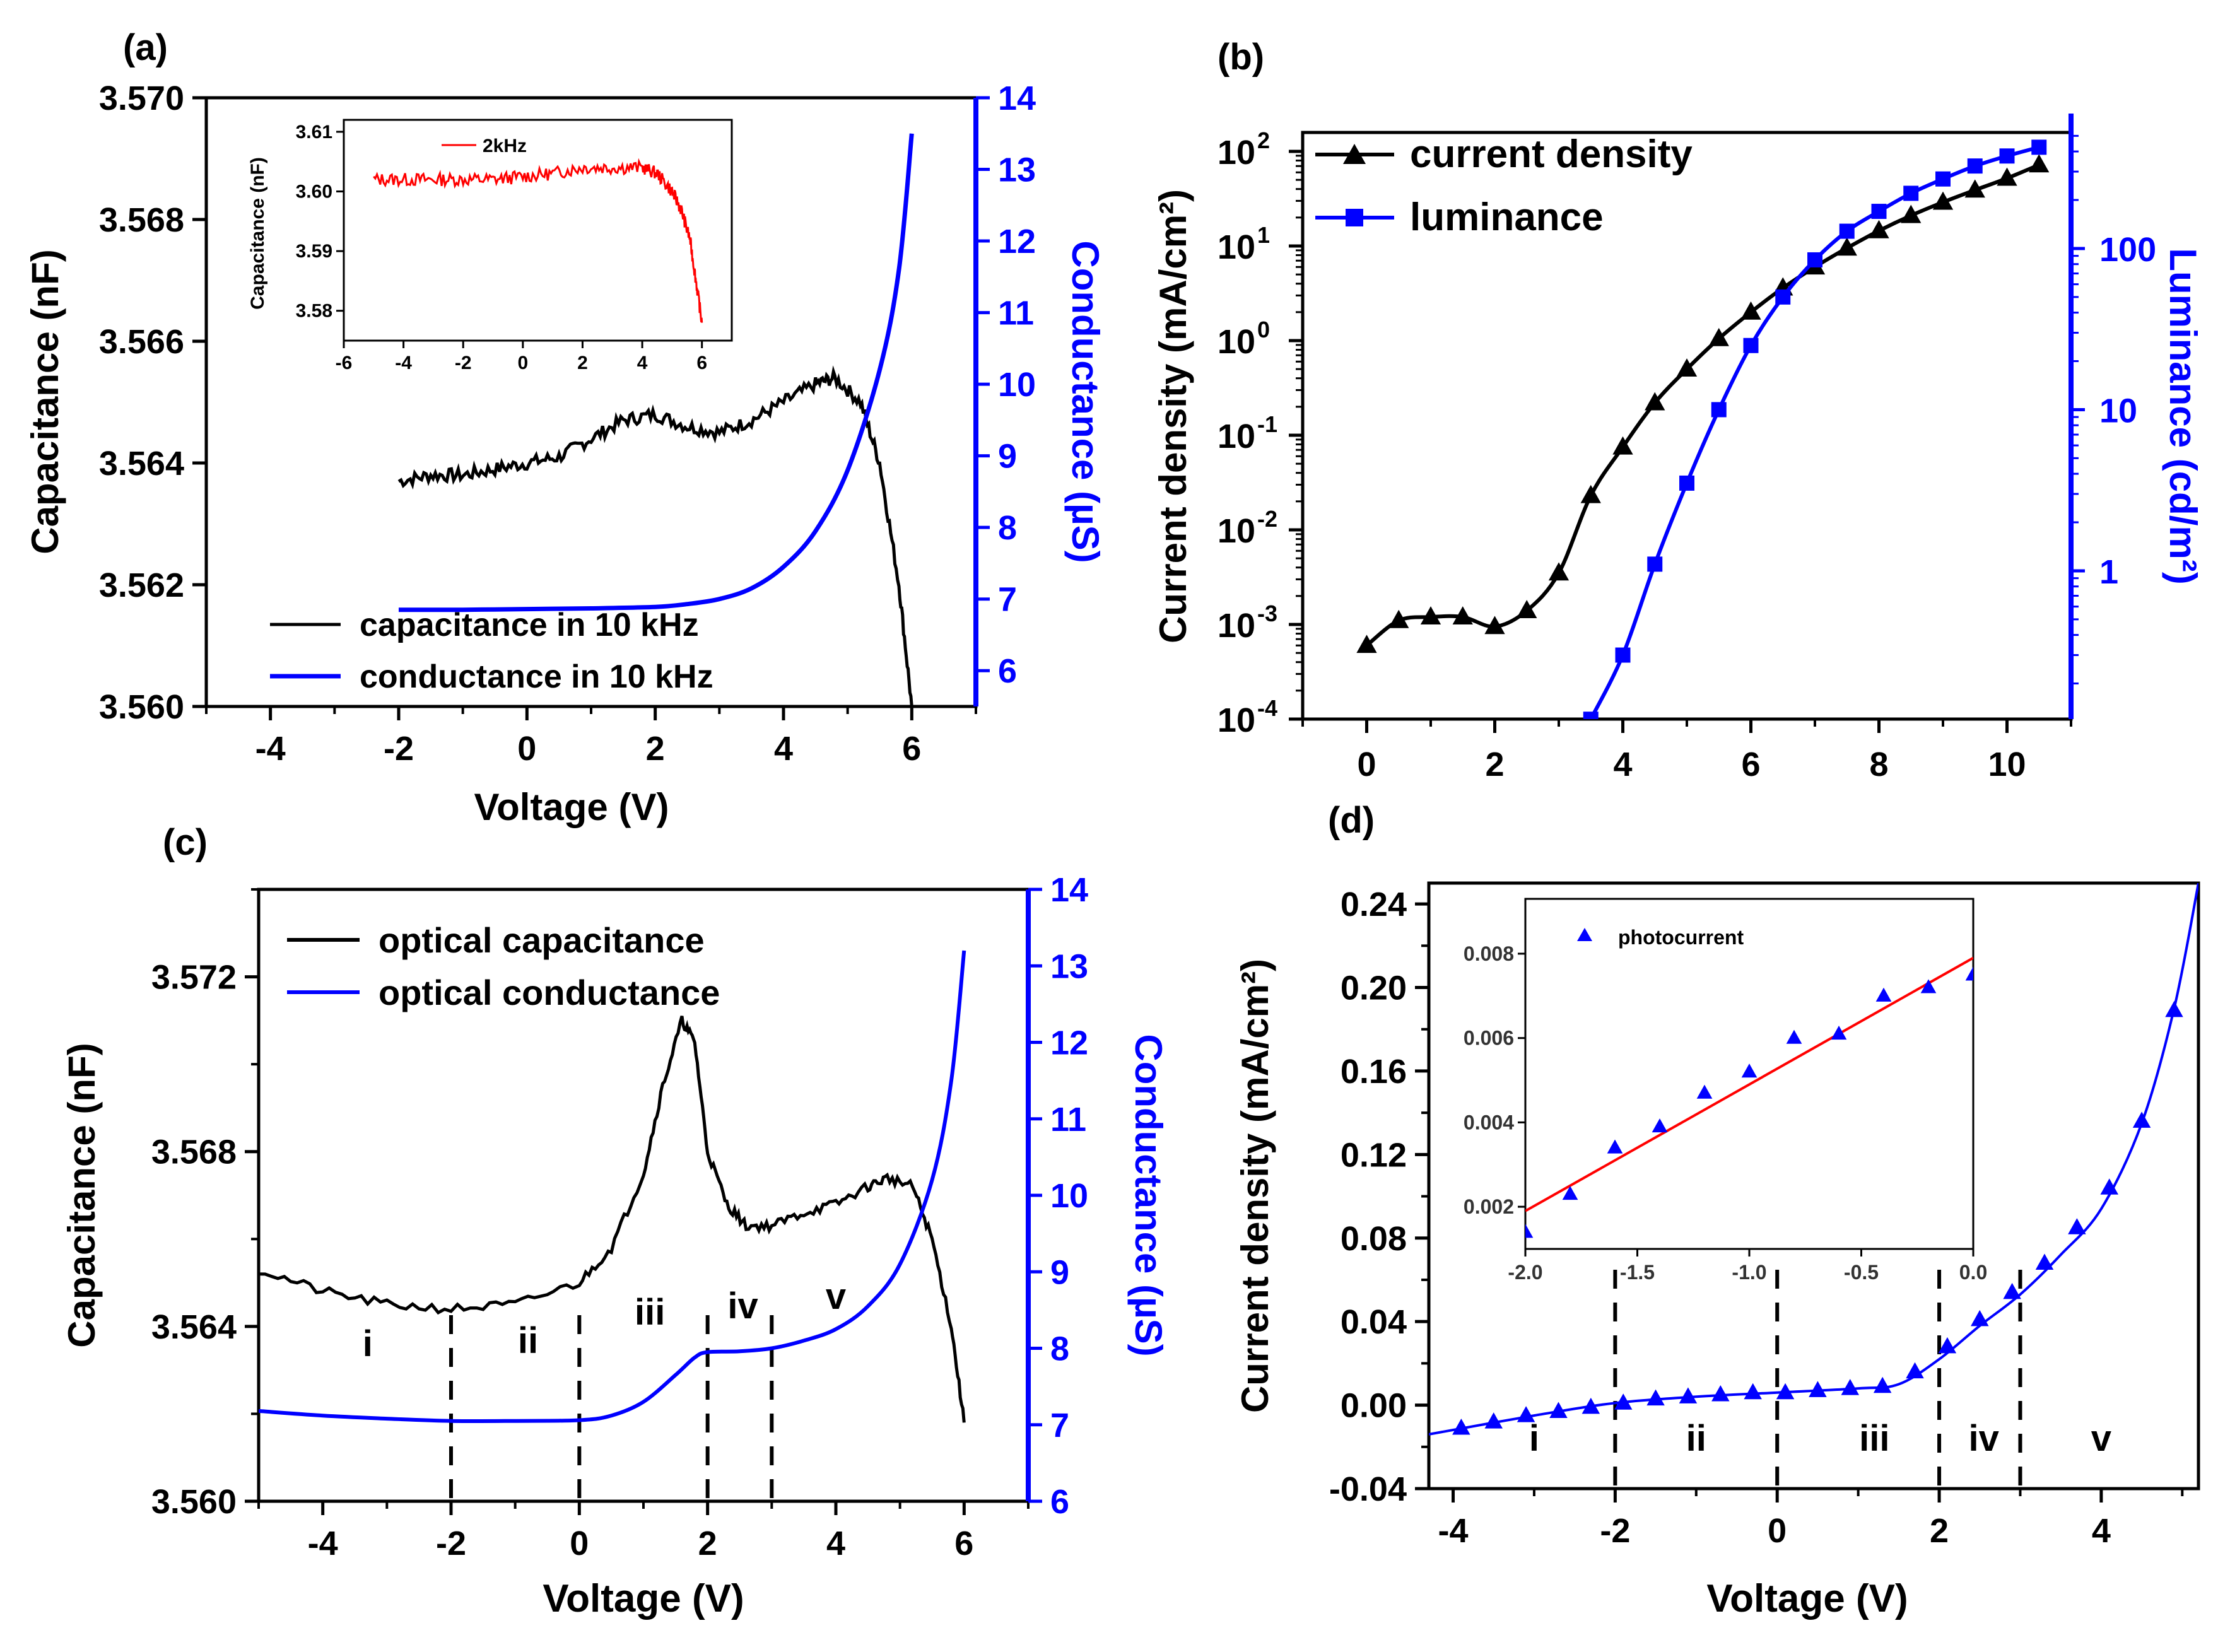 This screenshot has width=2230, height=1652. Describe the element at coordinates (1820, 1373) in the screenshot. I see `panel-d-regions: i ii iii iv v` at that location.